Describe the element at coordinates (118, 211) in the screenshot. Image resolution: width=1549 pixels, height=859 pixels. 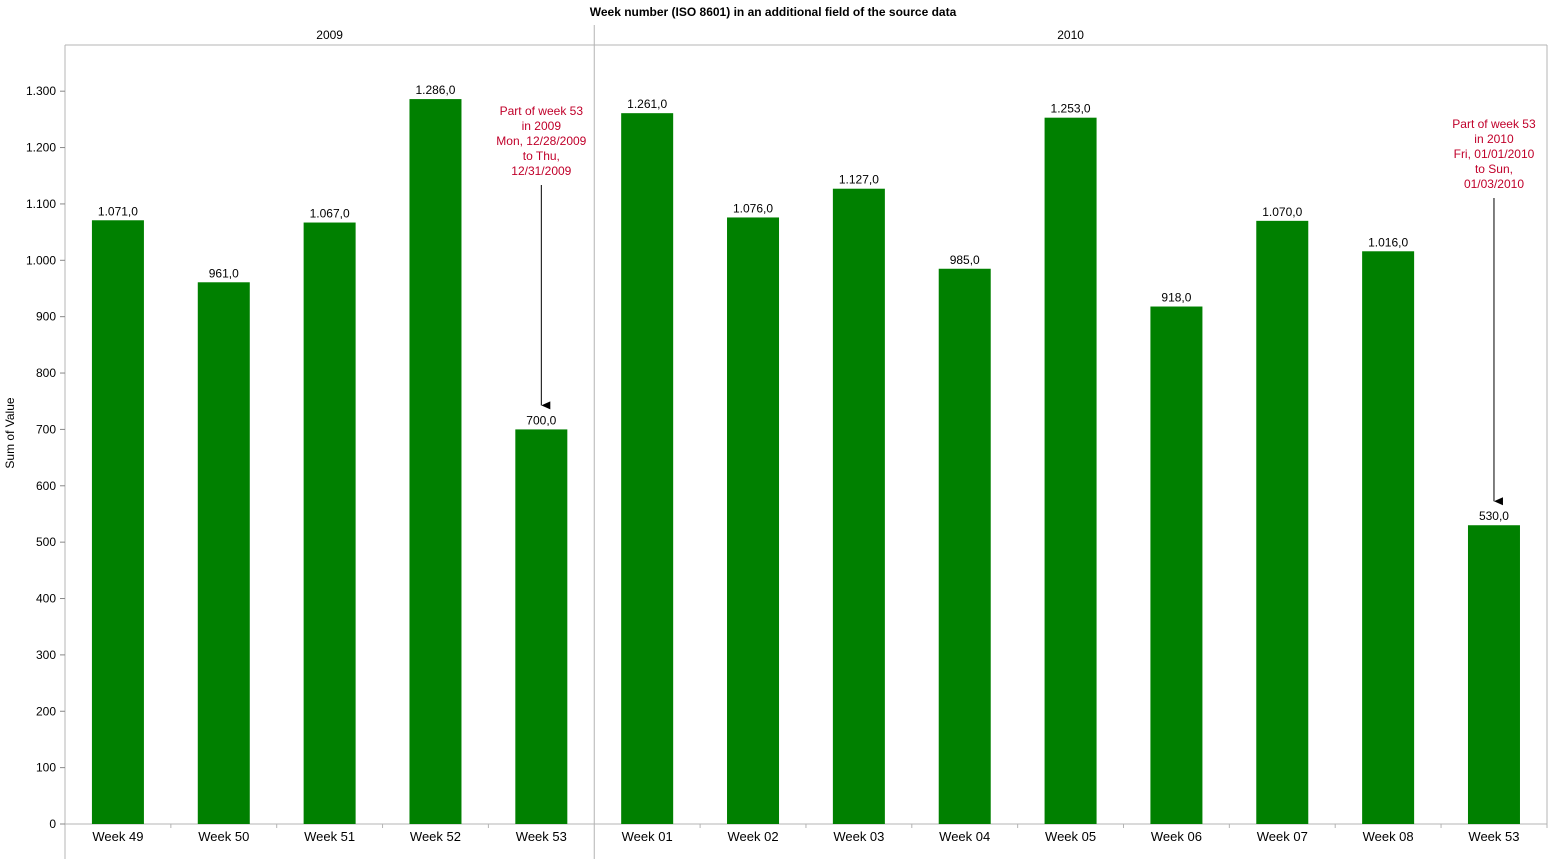
I see `data-label: 1.071,0` at that location.